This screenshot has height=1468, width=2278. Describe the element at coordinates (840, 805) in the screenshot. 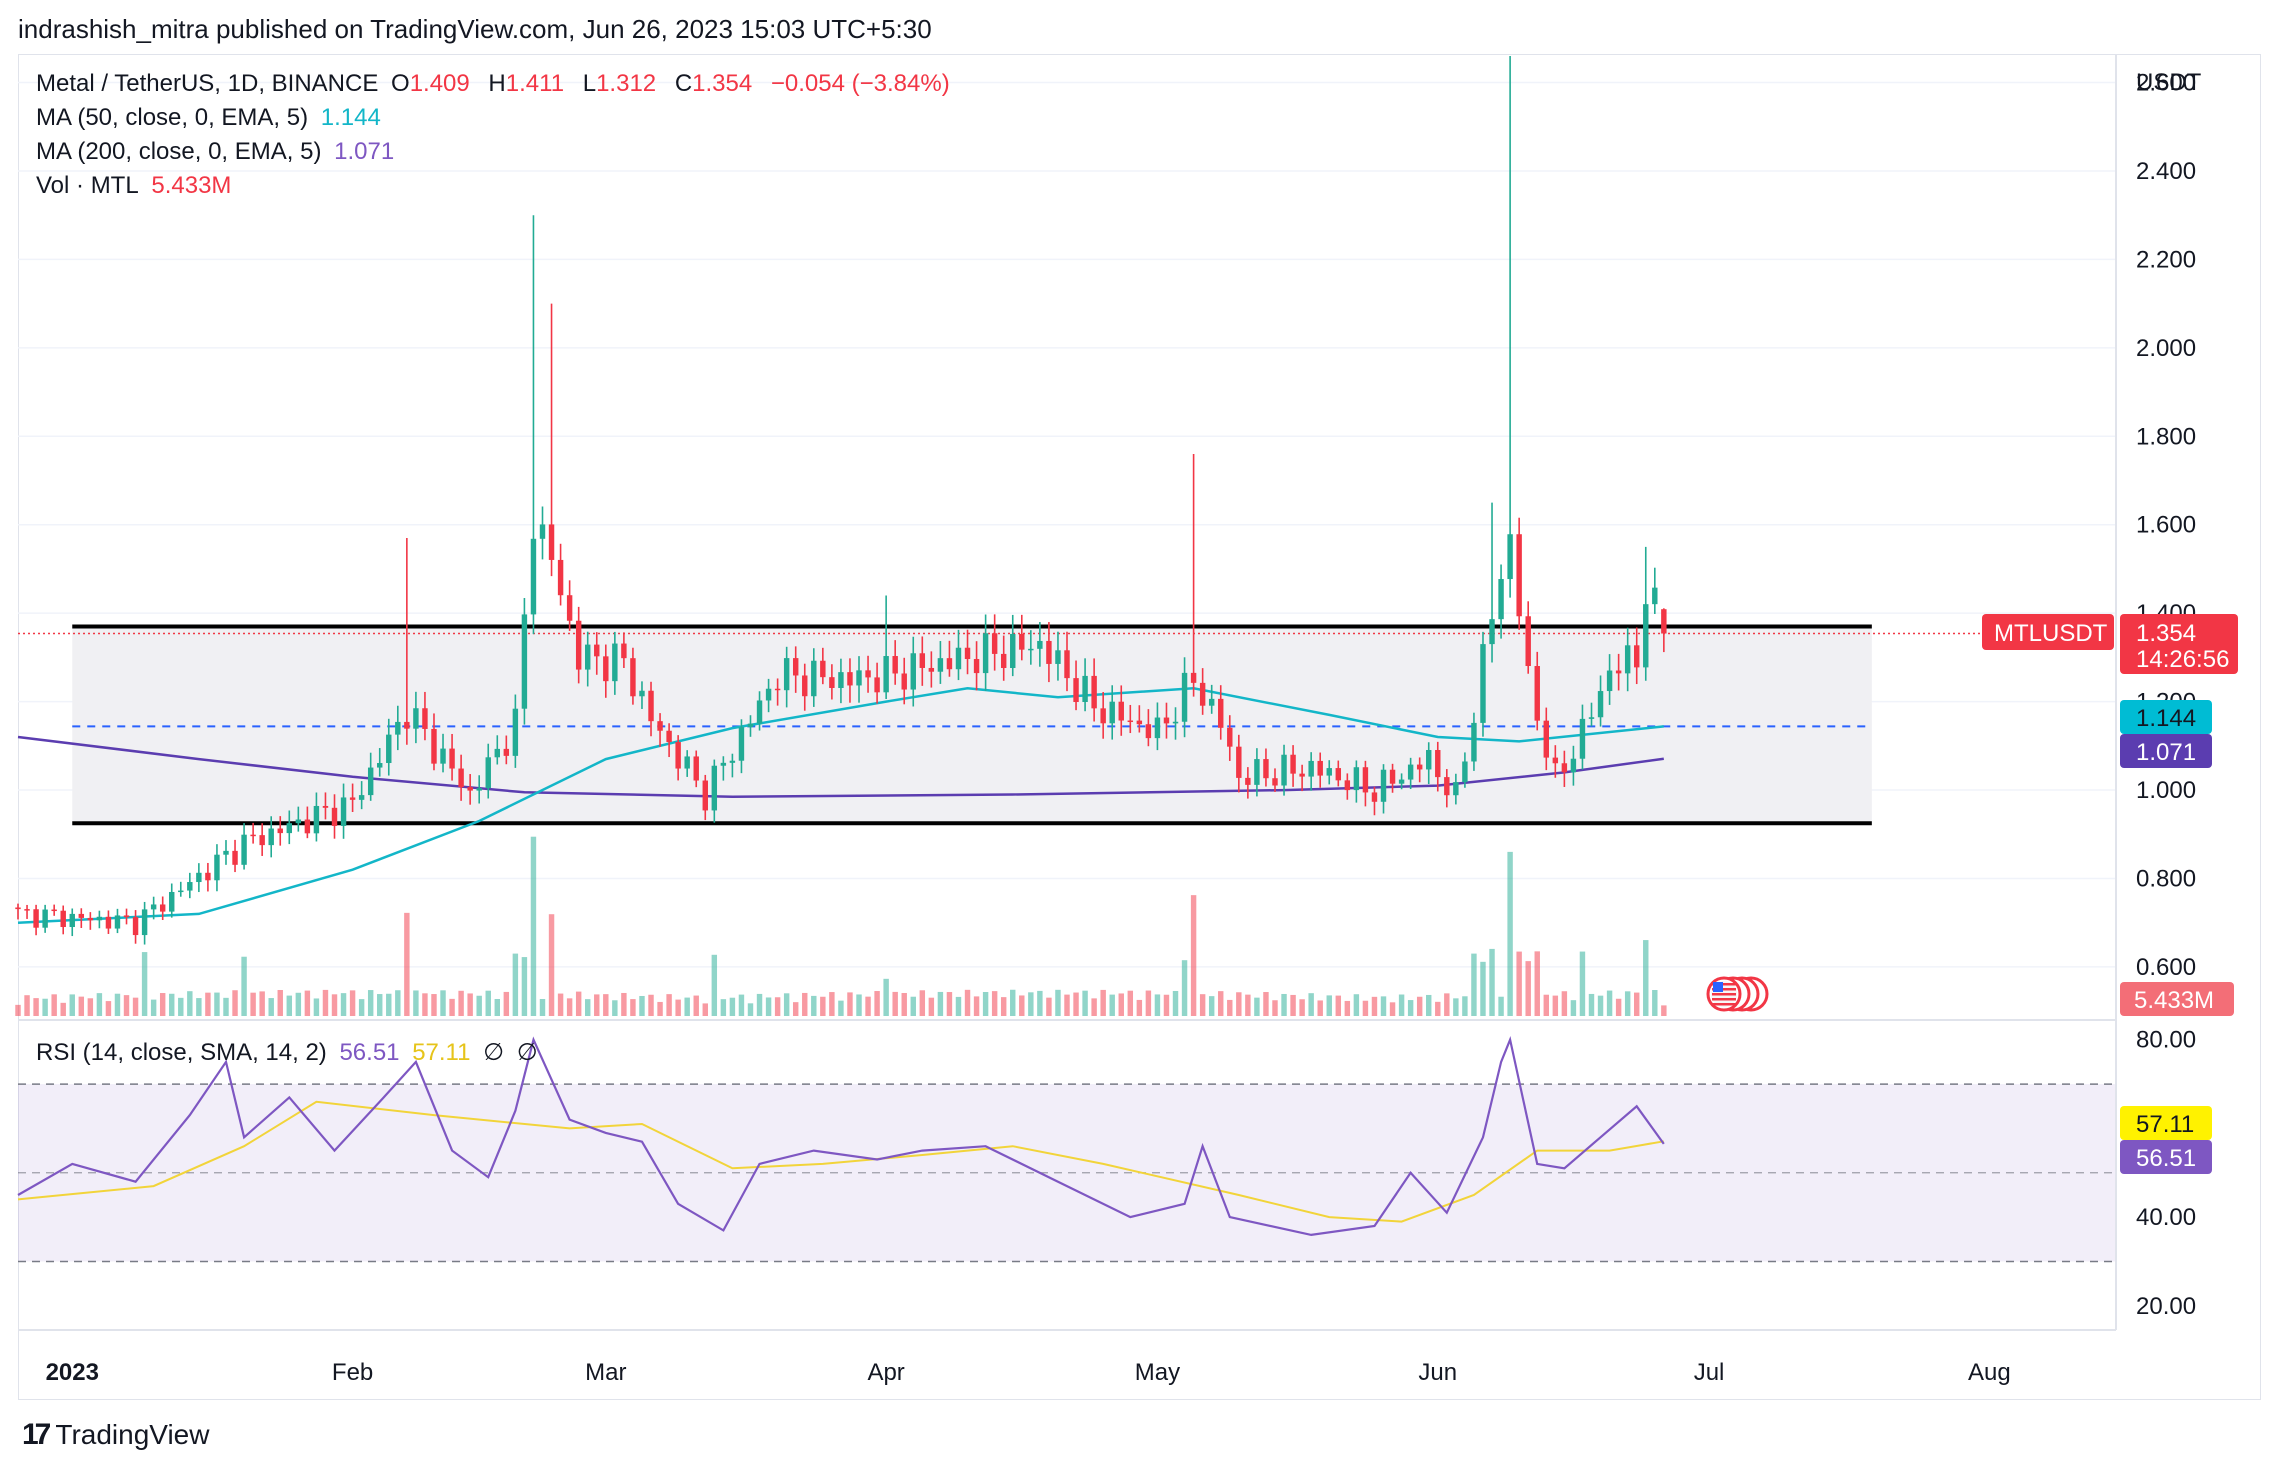

I see `ma50-line` at that location.